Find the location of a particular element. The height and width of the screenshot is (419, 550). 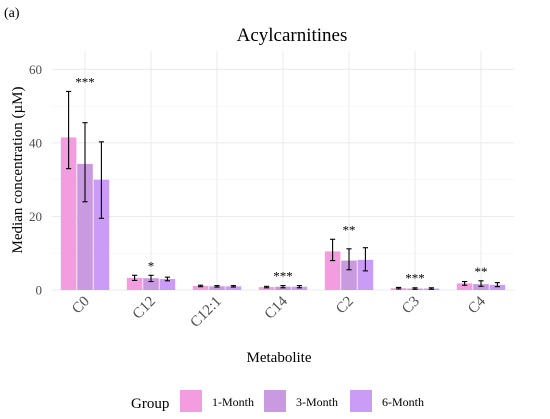

x-tick-label: C2 is located at coordinates (345, 306).